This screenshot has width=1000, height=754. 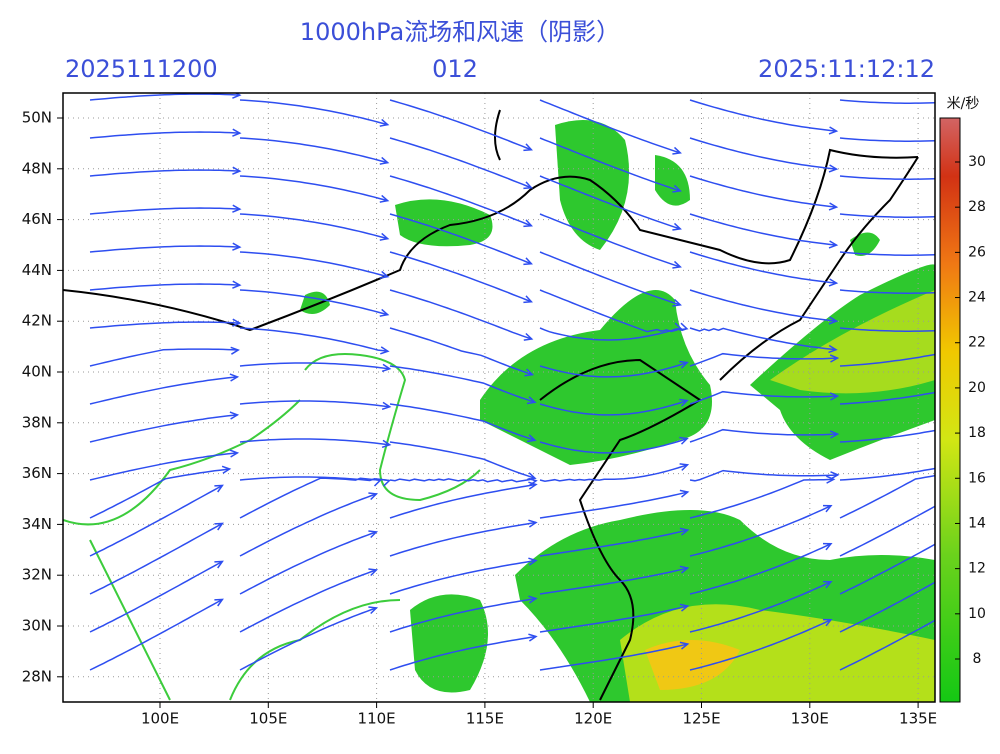 What do you see at coordinates (977, 252) in the screenshot?
I see `colorbar-tick-label: 26` at bounding box center [977, 252].